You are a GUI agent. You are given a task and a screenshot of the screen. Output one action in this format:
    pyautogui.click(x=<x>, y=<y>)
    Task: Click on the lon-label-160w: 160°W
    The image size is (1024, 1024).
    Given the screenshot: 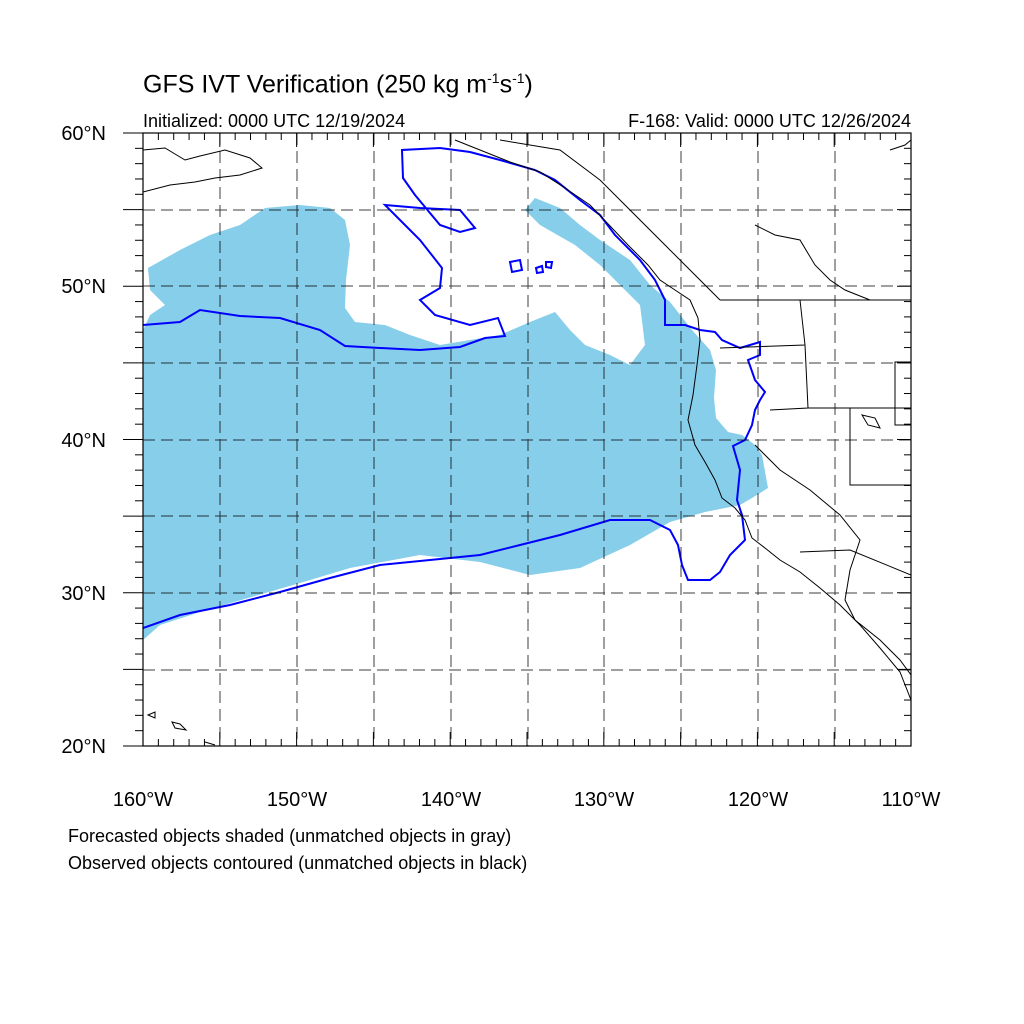 What is the action you would take?
    pyautogui.click(x=143, y=800)
    